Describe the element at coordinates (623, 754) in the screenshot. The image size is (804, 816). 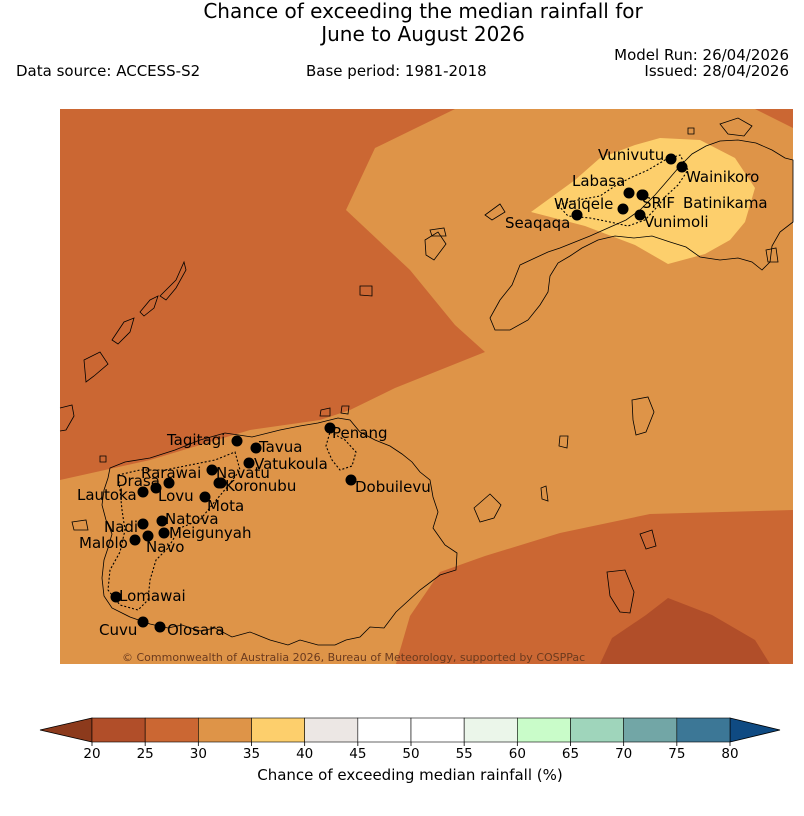
I see `colorbar-tick-label: 70` at that location.